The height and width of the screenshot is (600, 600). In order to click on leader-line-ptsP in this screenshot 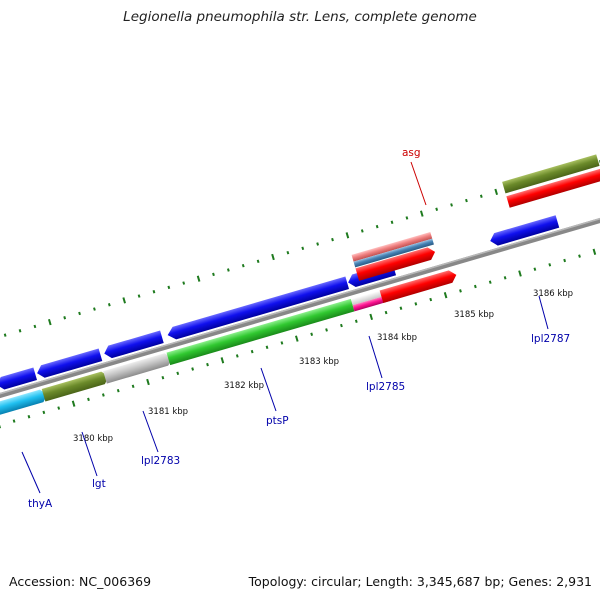, I will do `click(268, 389)`.